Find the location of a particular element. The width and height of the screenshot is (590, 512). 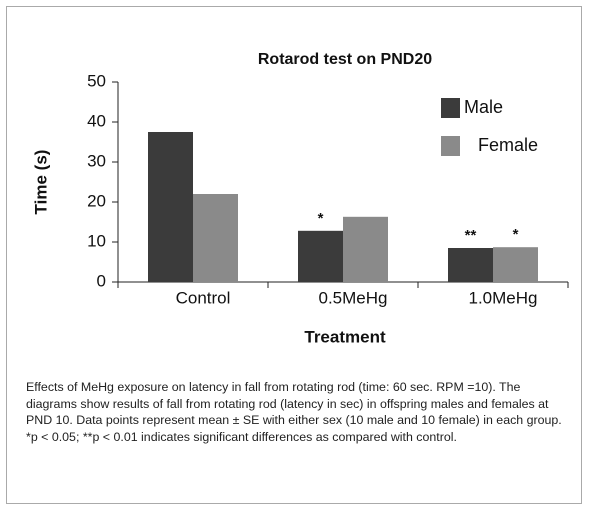

significance-marker: ** is located at coordinates (471, 235).